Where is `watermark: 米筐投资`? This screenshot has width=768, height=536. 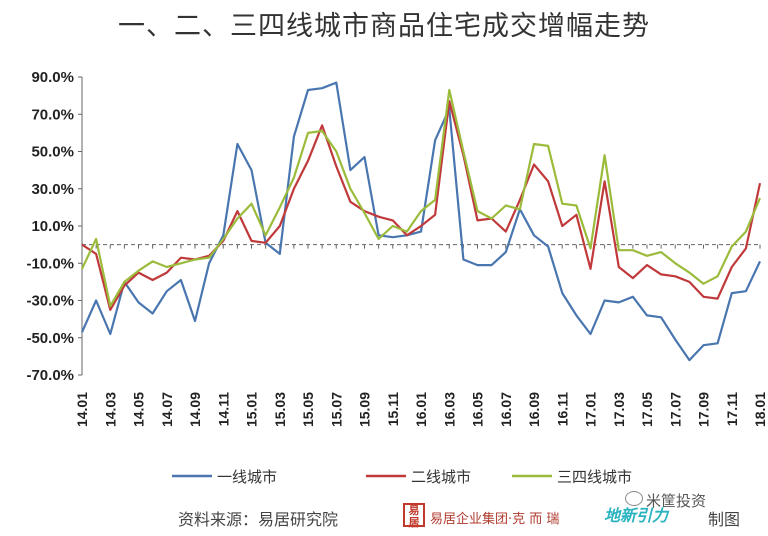
watermark: 米筐投资 is located at coordinates (676, 501).